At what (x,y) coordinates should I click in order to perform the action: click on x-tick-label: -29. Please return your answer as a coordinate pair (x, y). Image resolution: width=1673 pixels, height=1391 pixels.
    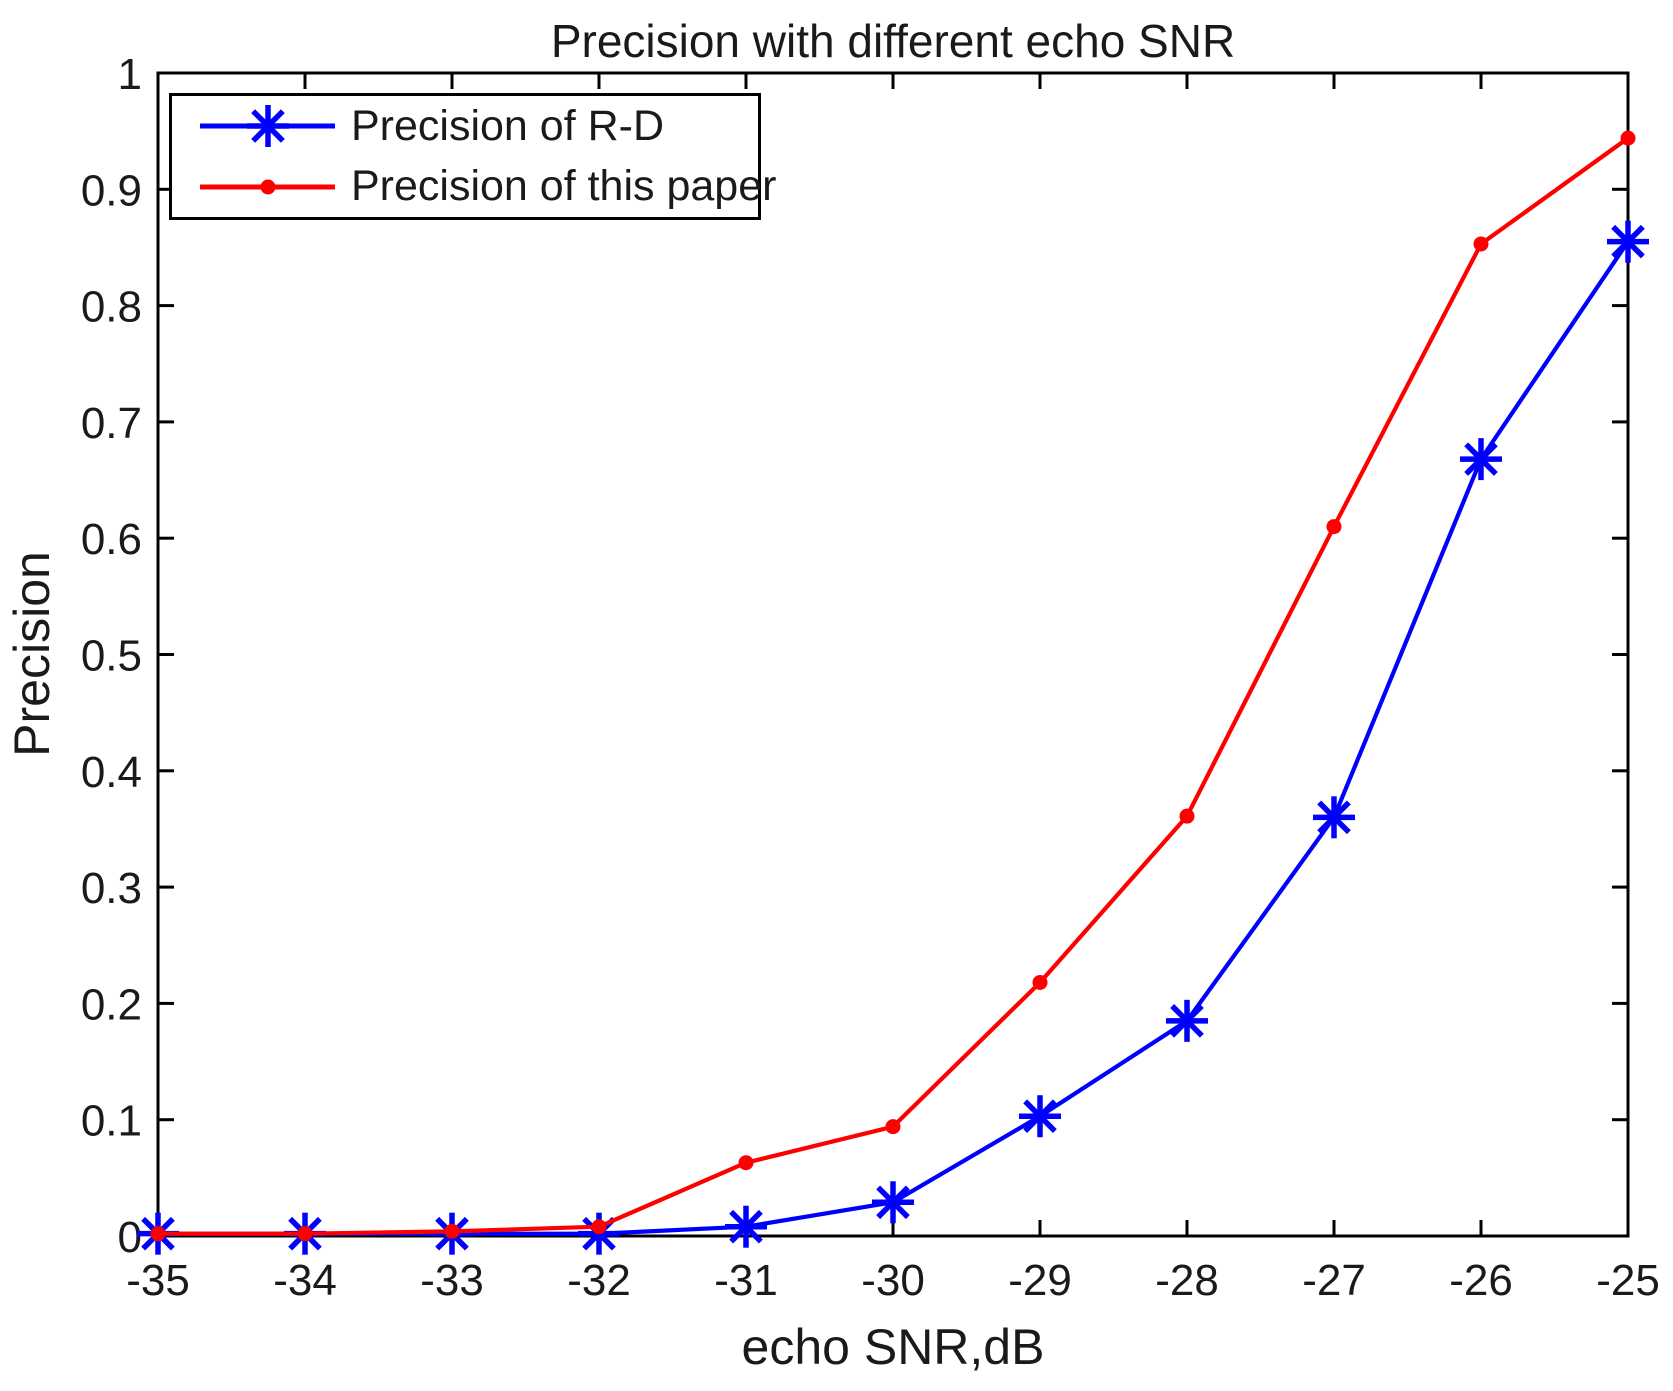
    Looking at the image, I should click on (1040, 1280).